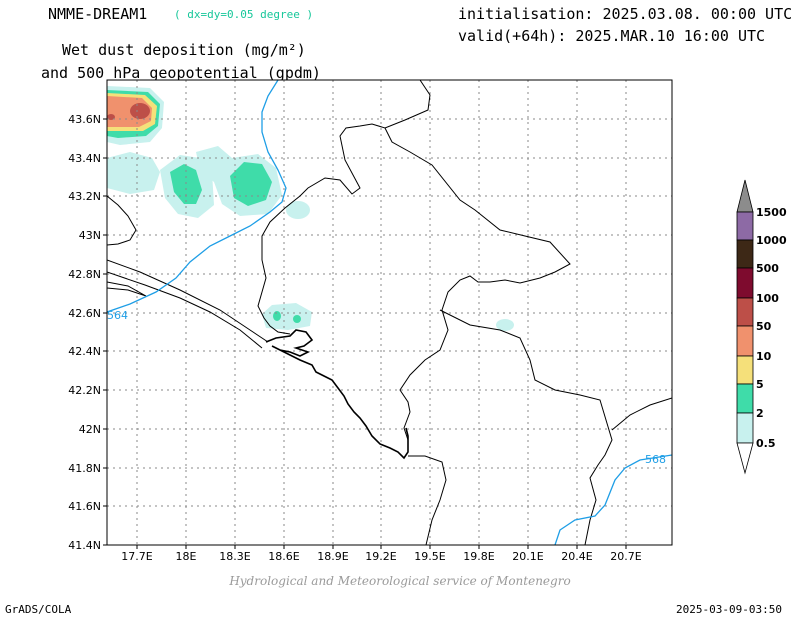 The height and width of the screenshot is (618, 800). I want to click on y-tick-label: 42.8N, so click(84, 274).